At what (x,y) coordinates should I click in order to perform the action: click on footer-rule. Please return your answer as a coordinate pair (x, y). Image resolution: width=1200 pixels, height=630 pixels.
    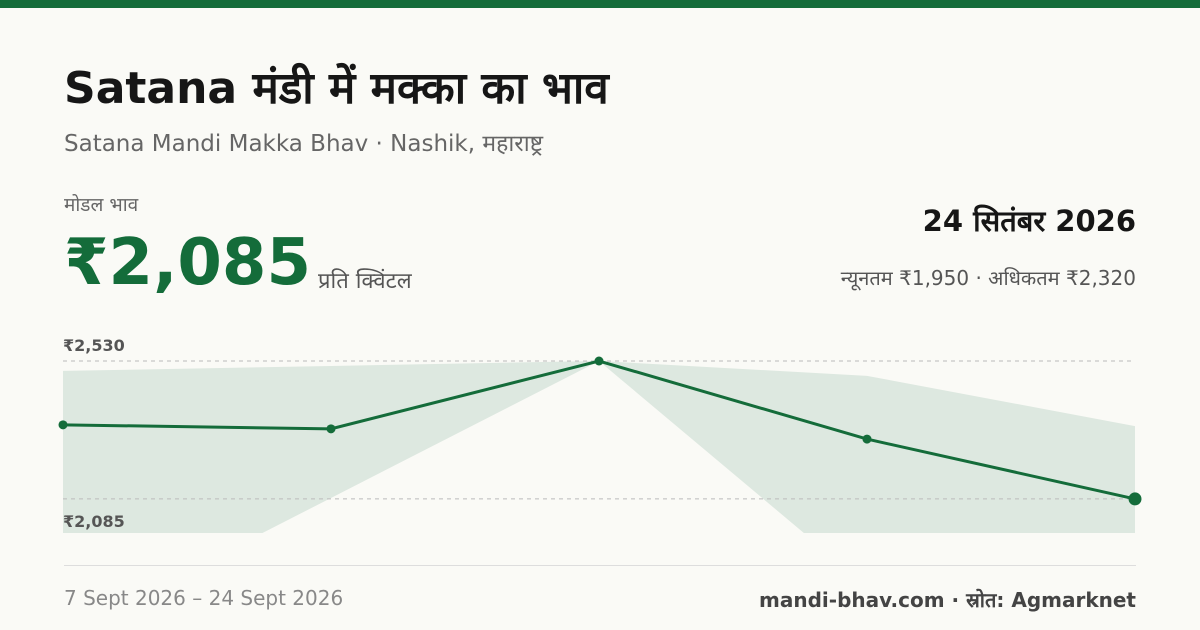
    Looking at the image, I should click on (600, 565).